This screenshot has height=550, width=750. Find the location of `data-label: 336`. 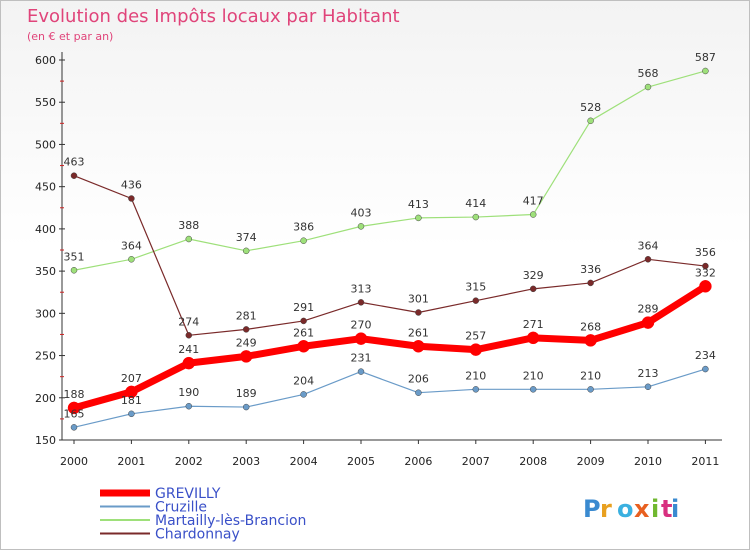

data-label: 336 is located at coordinates (590, 269).